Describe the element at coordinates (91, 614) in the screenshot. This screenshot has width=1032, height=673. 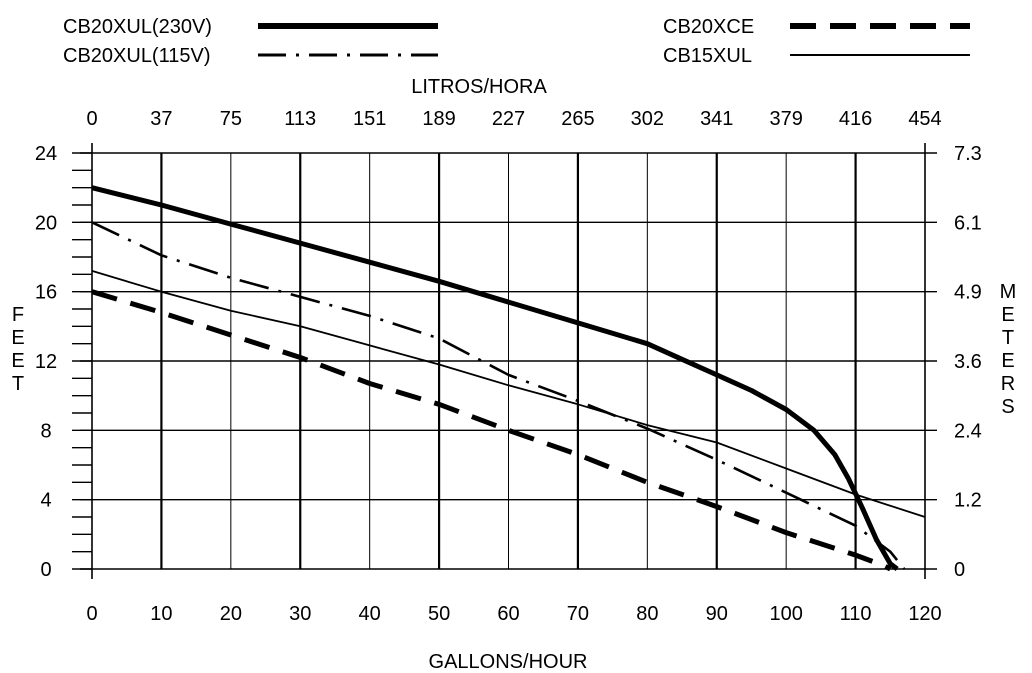
I see `x-tick-label: 0` at that location.